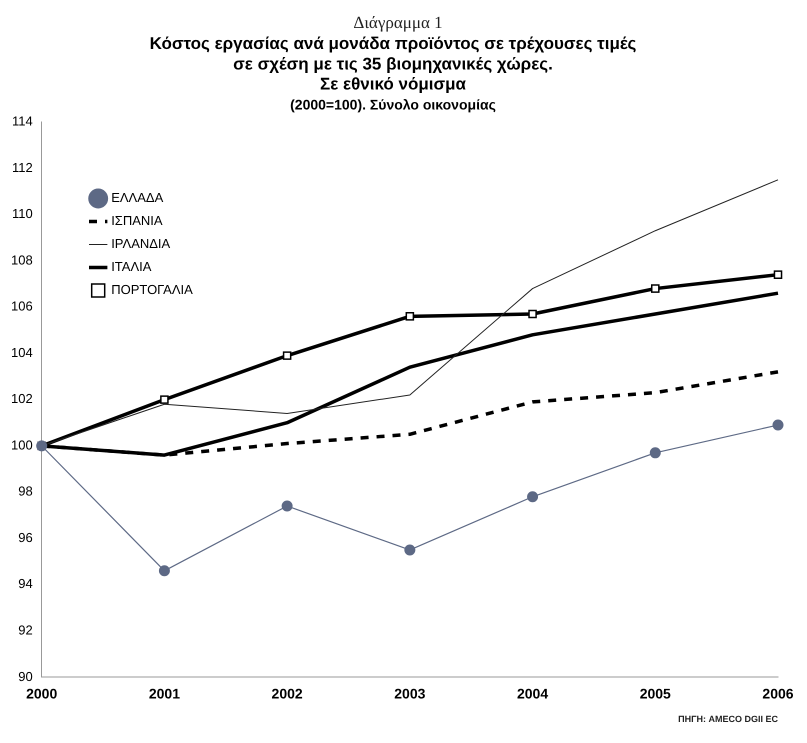 The width and height of the screenshot is (807, 743). I want to click on y-tick-label: 110, so click(22, 214).